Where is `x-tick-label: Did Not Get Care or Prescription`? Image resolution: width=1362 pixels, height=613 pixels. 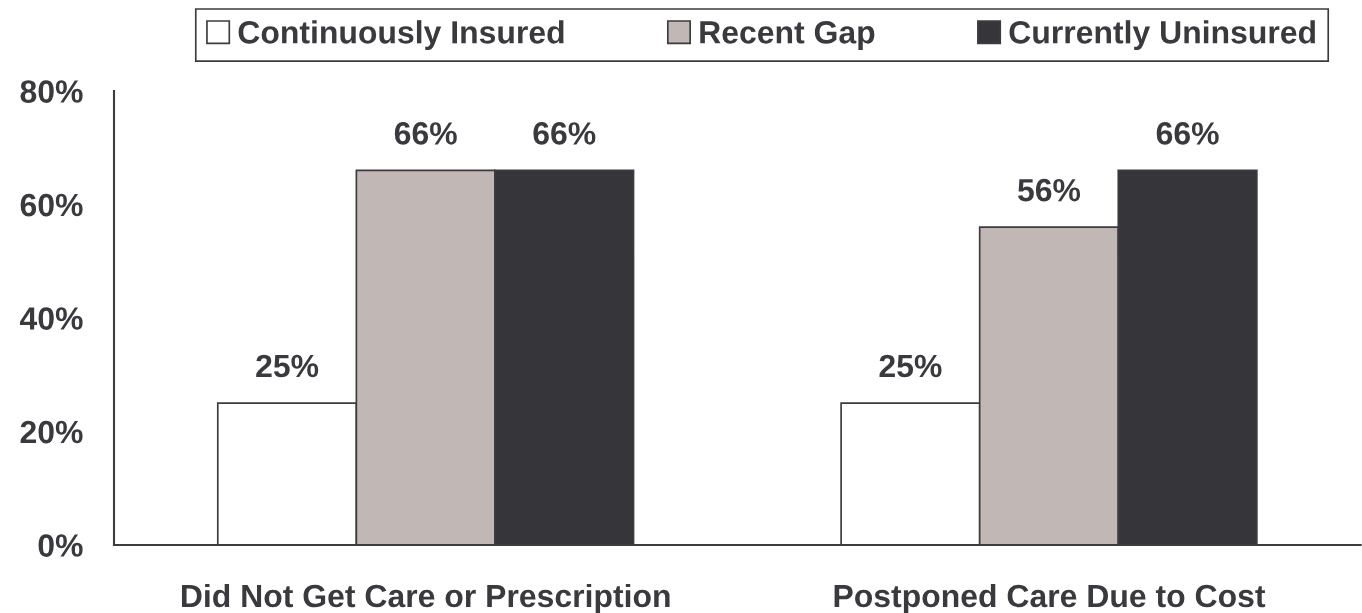
x-tick-label: Did Not Get Care or Prescription is located at coordinates (425, 598).